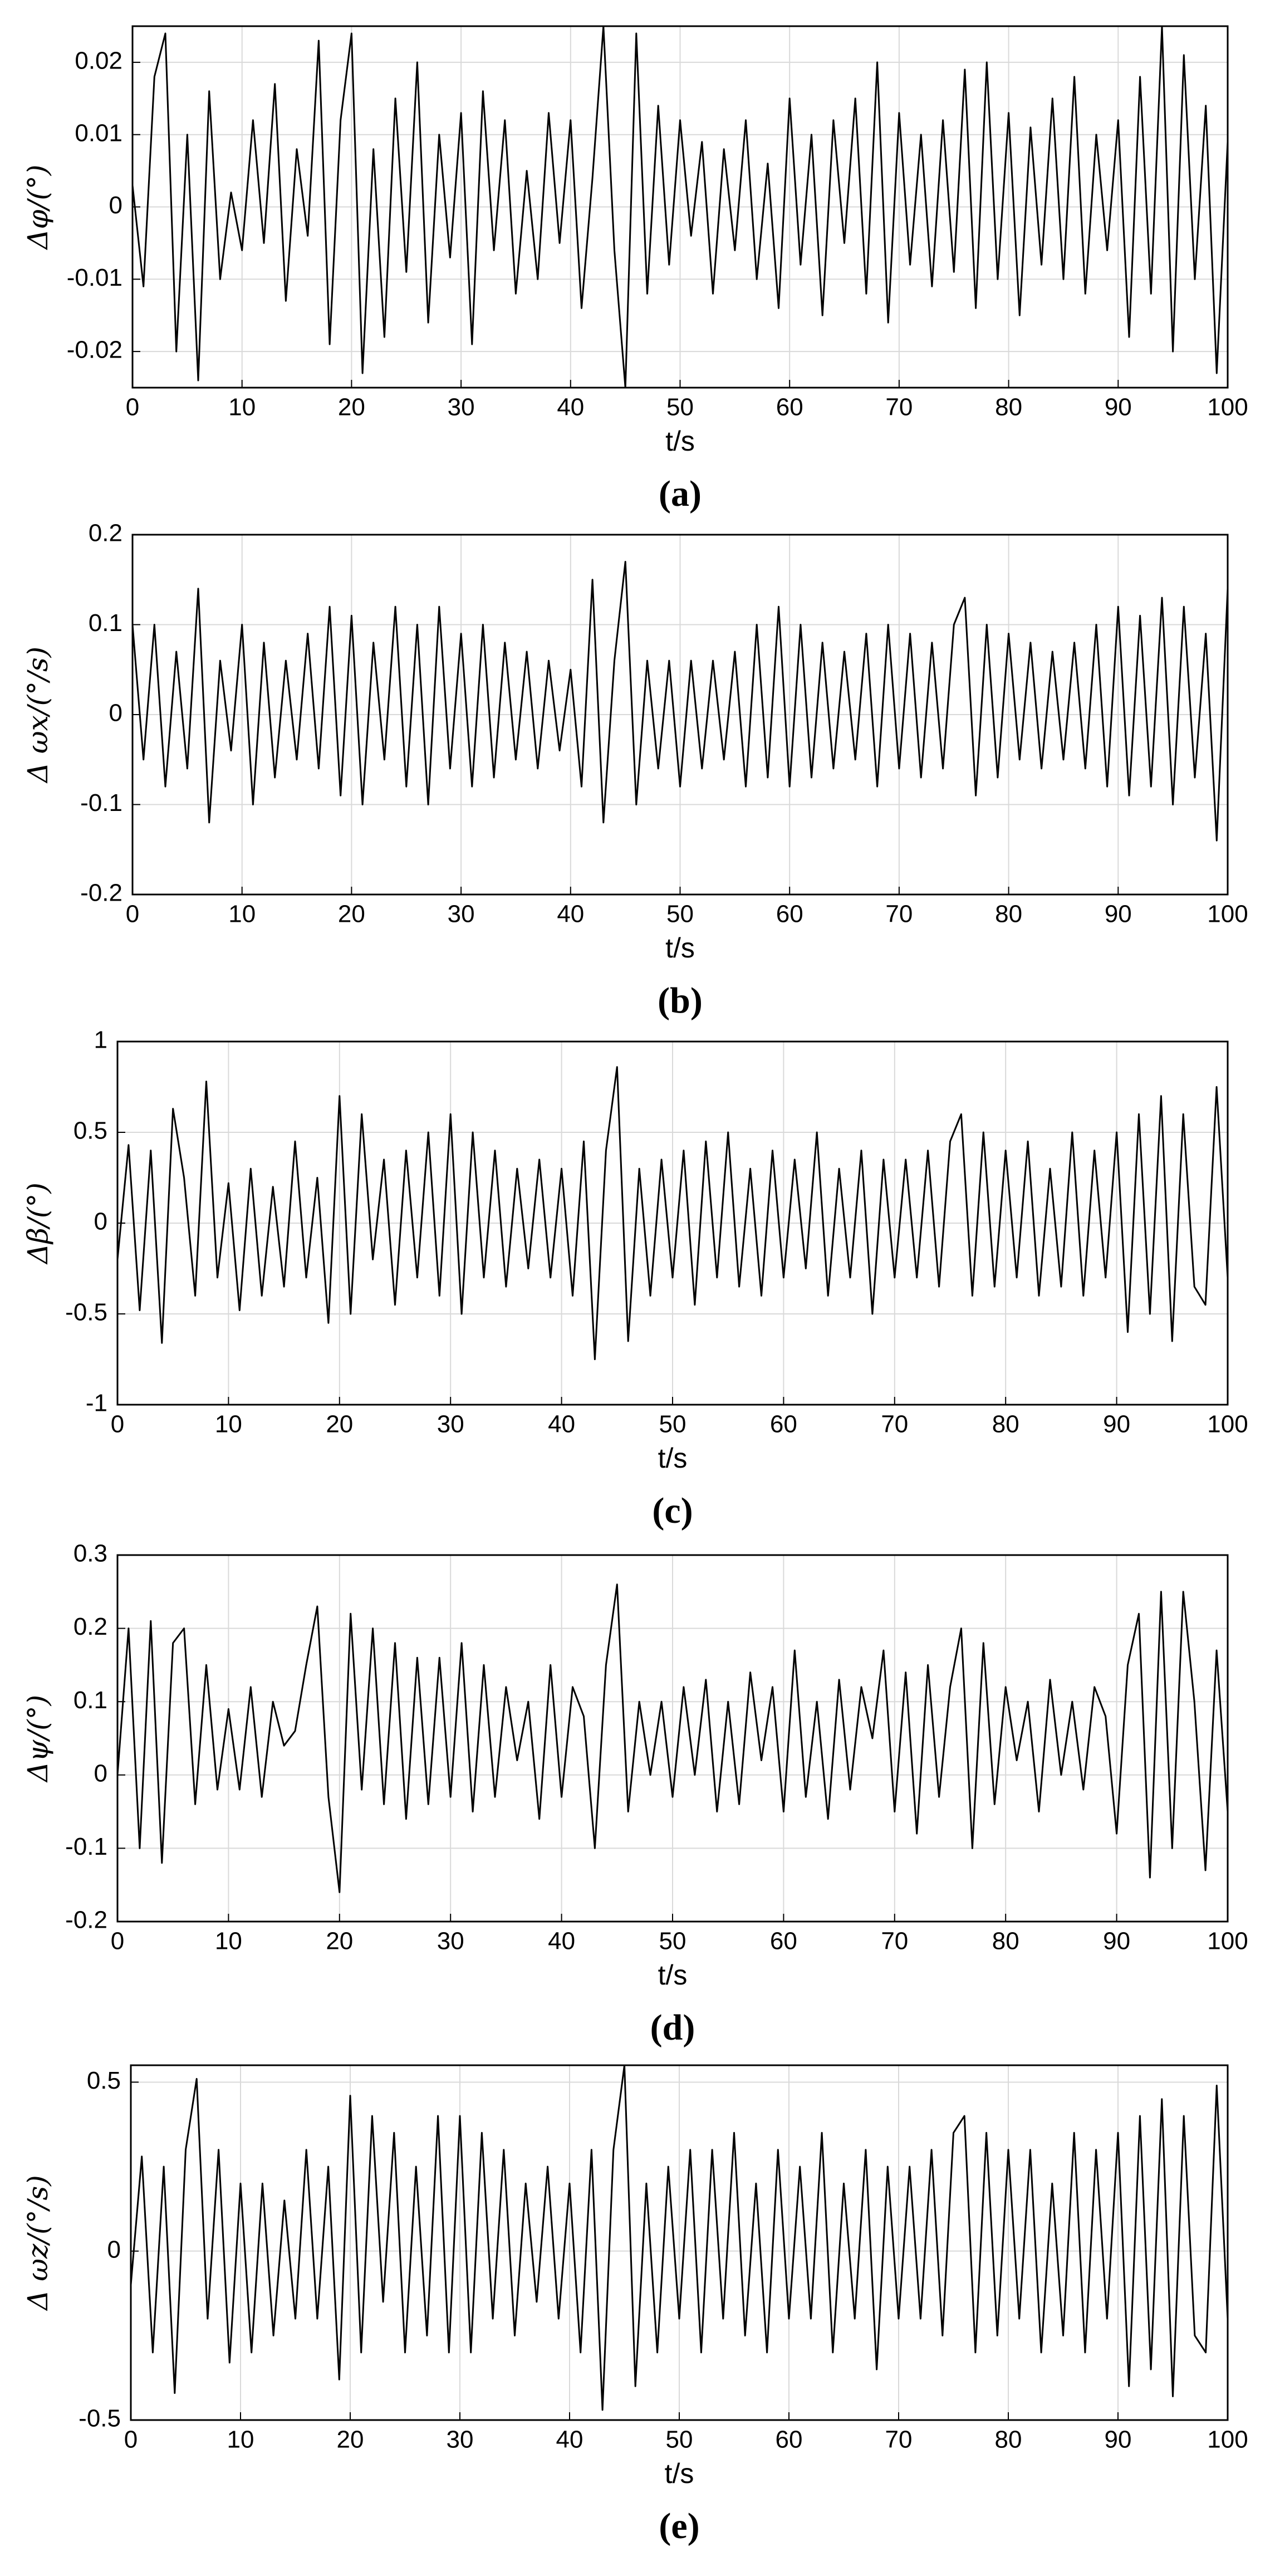 The height and width of the screenshot is (2576, 1275). Describe the element at coordinates (673, 2028) in the screenshot. I see `panel-caption: (d)` at that location.